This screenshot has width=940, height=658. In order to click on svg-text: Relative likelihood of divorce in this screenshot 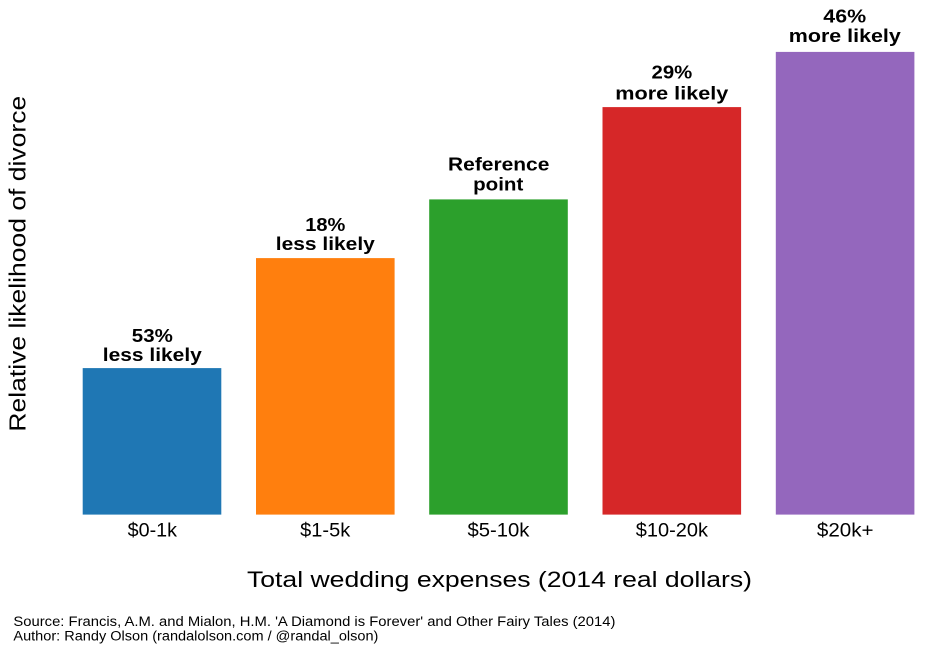, I will do `click(18, 264)`.